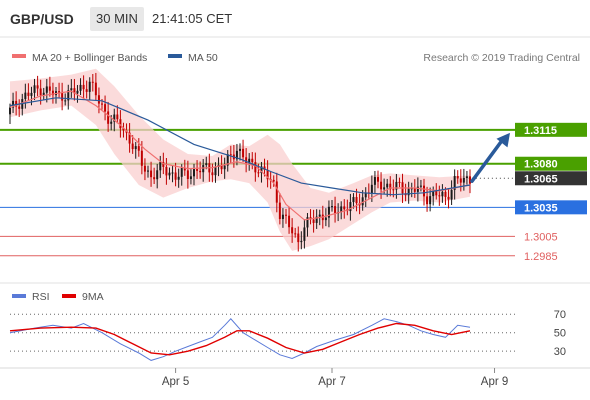  Describe the element at coordinates (332, 382) in the screenshot. I see `x-tick-label: Apr 7` at that location.